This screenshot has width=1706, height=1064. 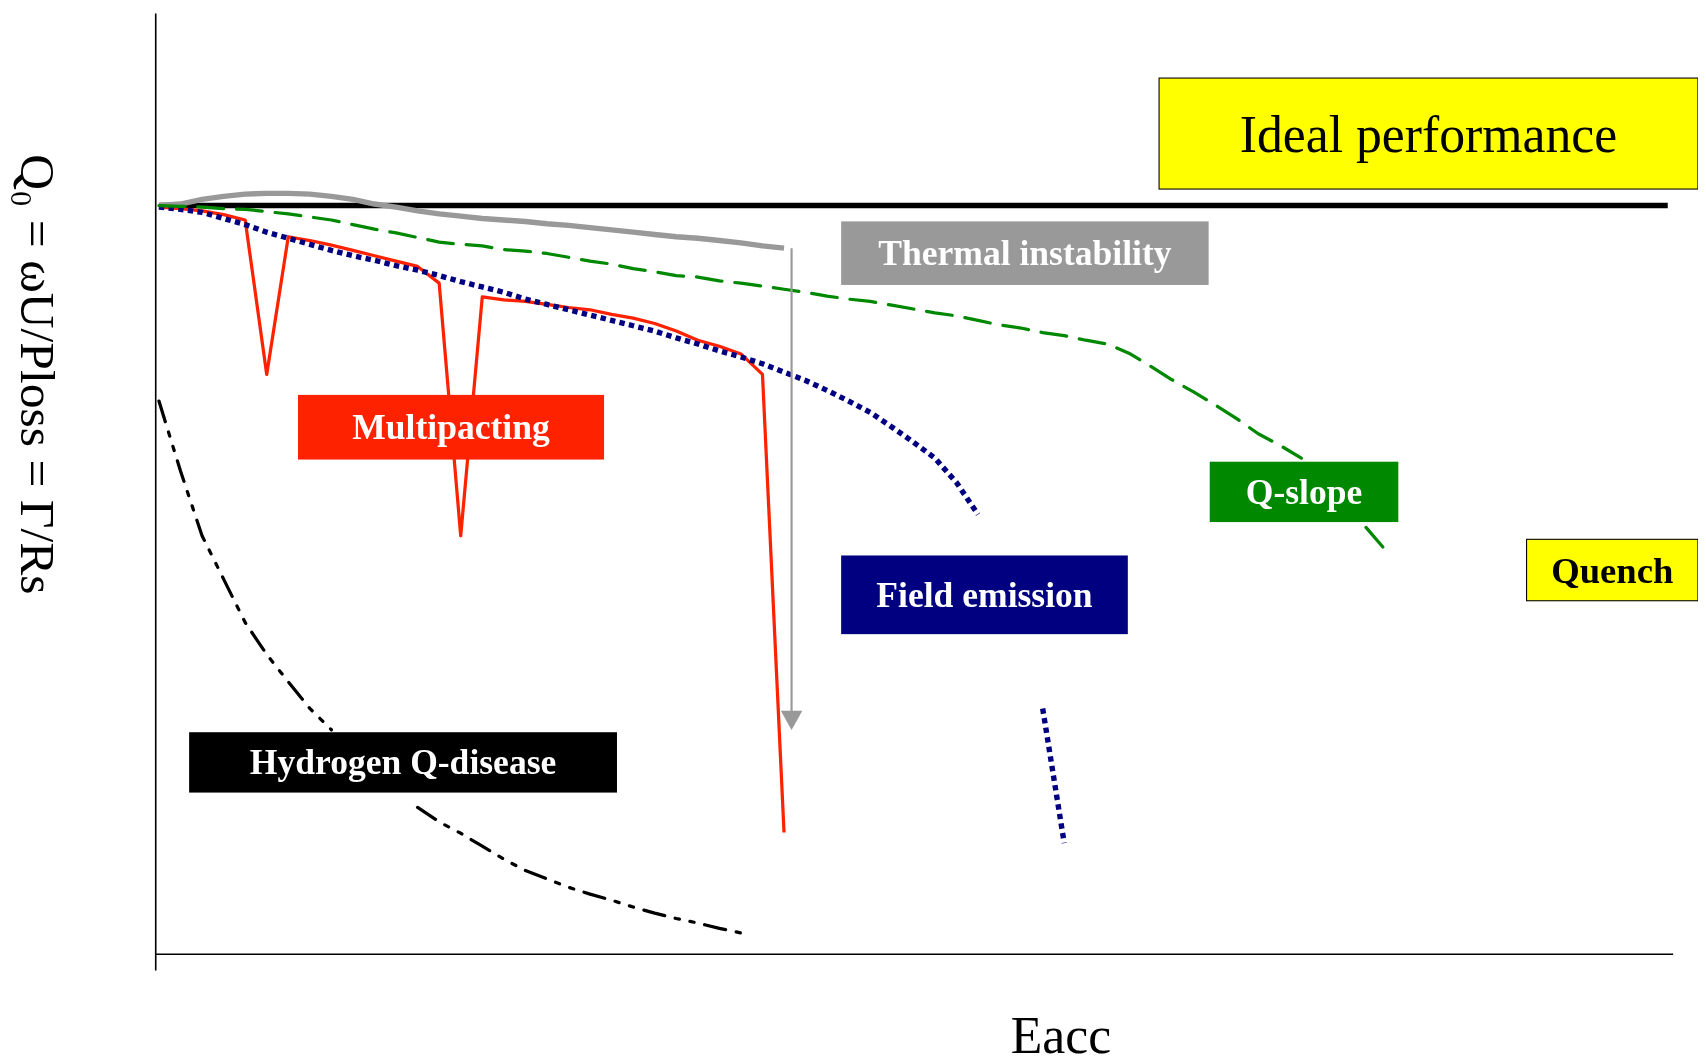 What do you see at coordinates (1304, 491) in the screenshot?
I see `series-label: Q-slope` at bounding box center [1304, 491].